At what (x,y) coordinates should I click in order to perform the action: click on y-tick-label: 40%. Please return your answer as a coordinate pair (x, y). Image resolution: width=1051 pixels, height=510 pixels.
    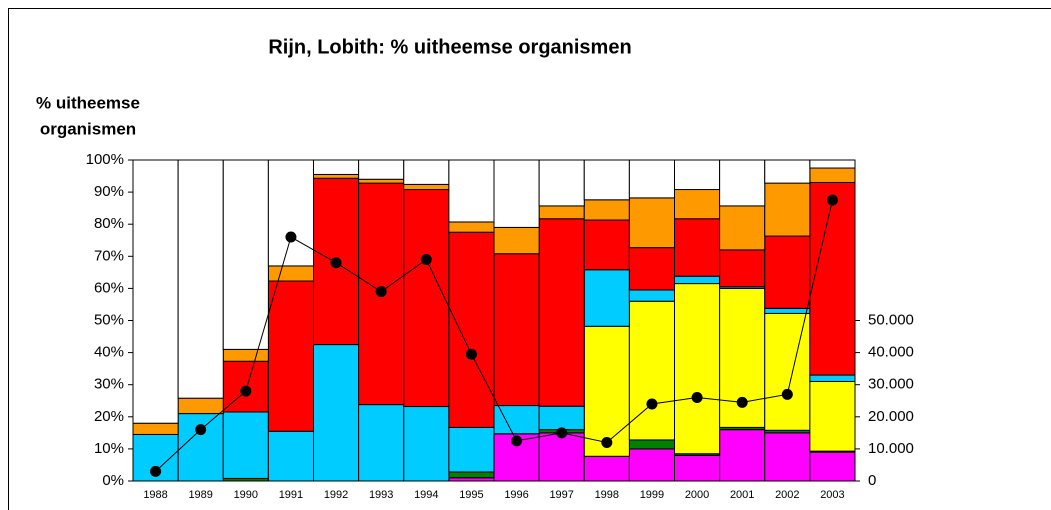
    Looking at the image, I should click on (109, 352).